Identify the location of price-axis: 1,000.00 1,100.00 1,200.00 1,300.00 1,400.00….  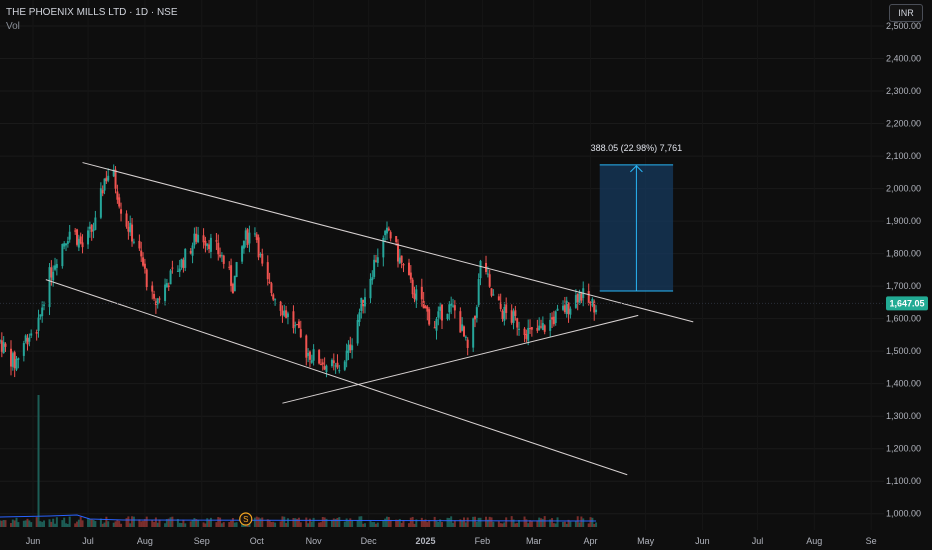
(903, 270).